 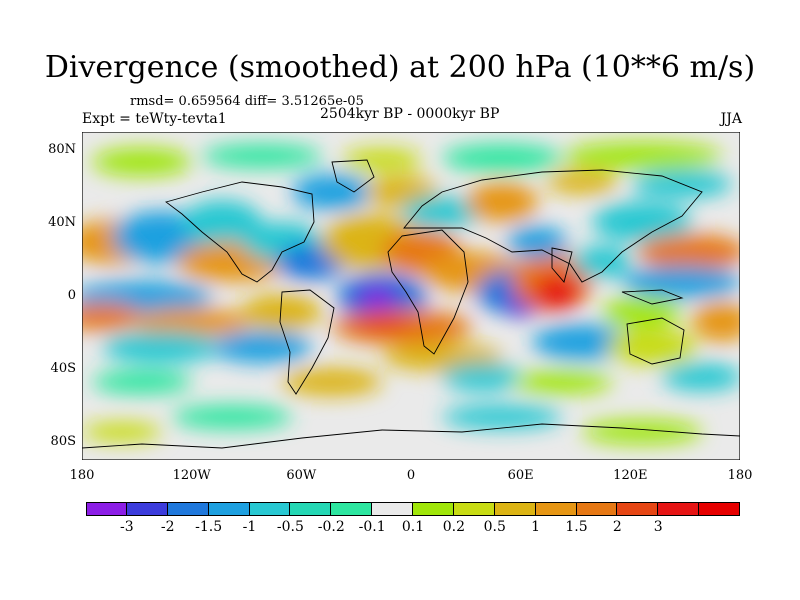 I want to click on season-label: JJA, so click(x=731, y=119).